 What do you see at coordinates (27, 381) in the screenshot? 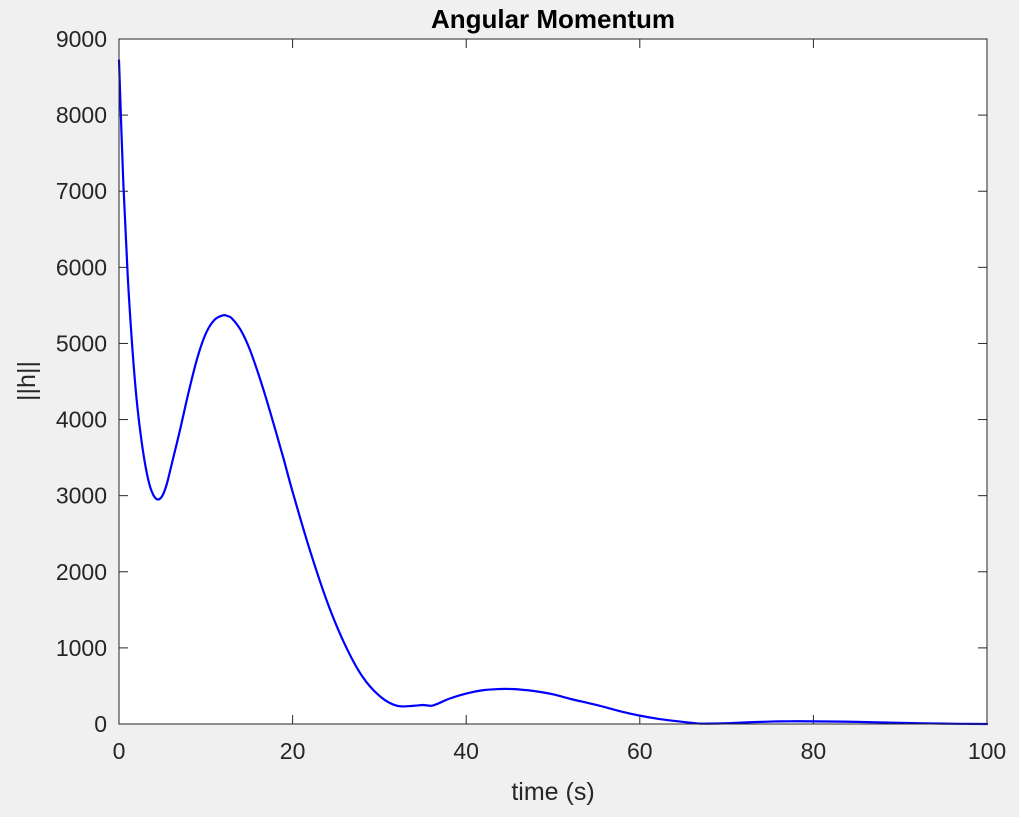
I see `y-axis-label: ||h||` at bounding box center [27, 381].